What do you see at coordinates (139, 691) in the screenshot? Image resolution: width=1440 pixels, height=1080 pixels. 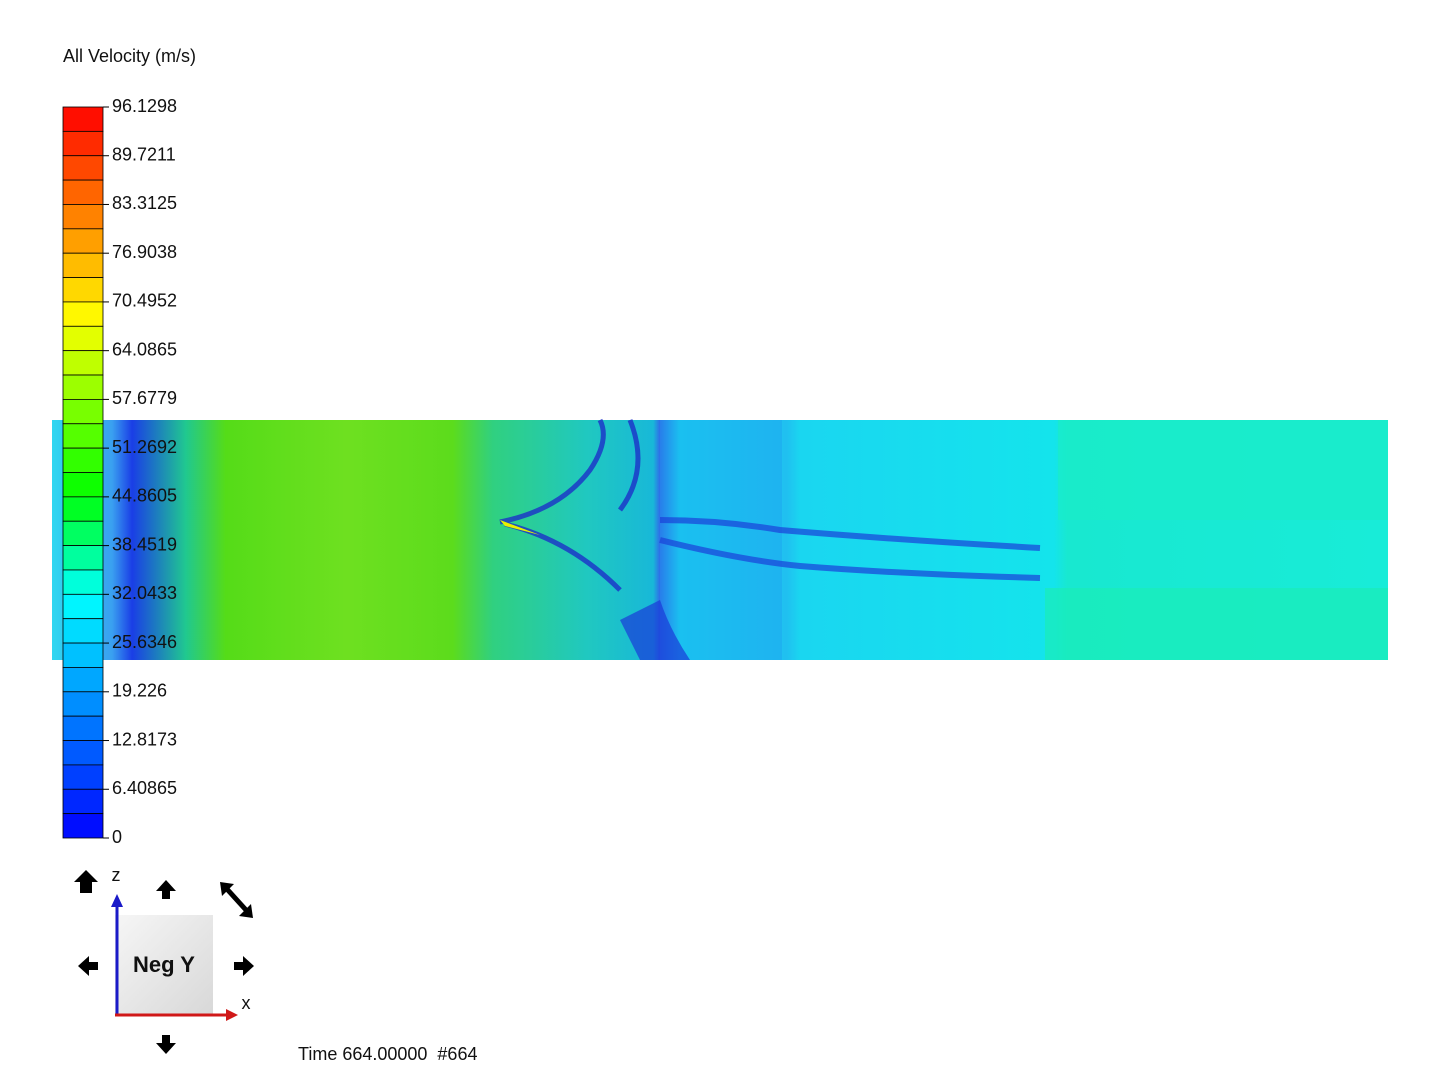 I see `legend-label: 19.226` at bounding box center [139, 691].